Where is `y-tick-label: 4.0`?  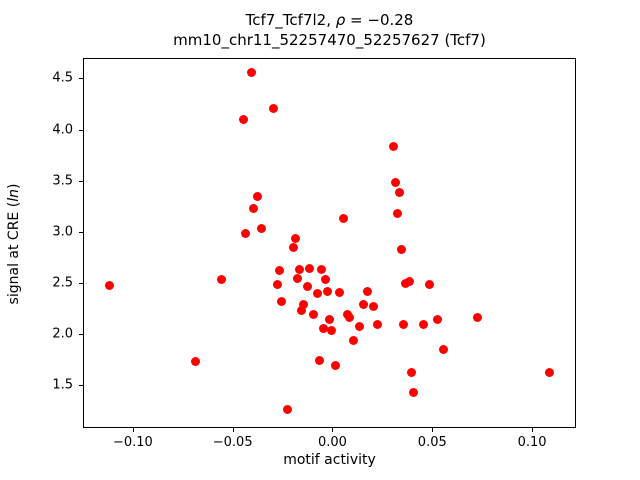 y-tick-label: 4.0 is located at coordinates (62, 130).